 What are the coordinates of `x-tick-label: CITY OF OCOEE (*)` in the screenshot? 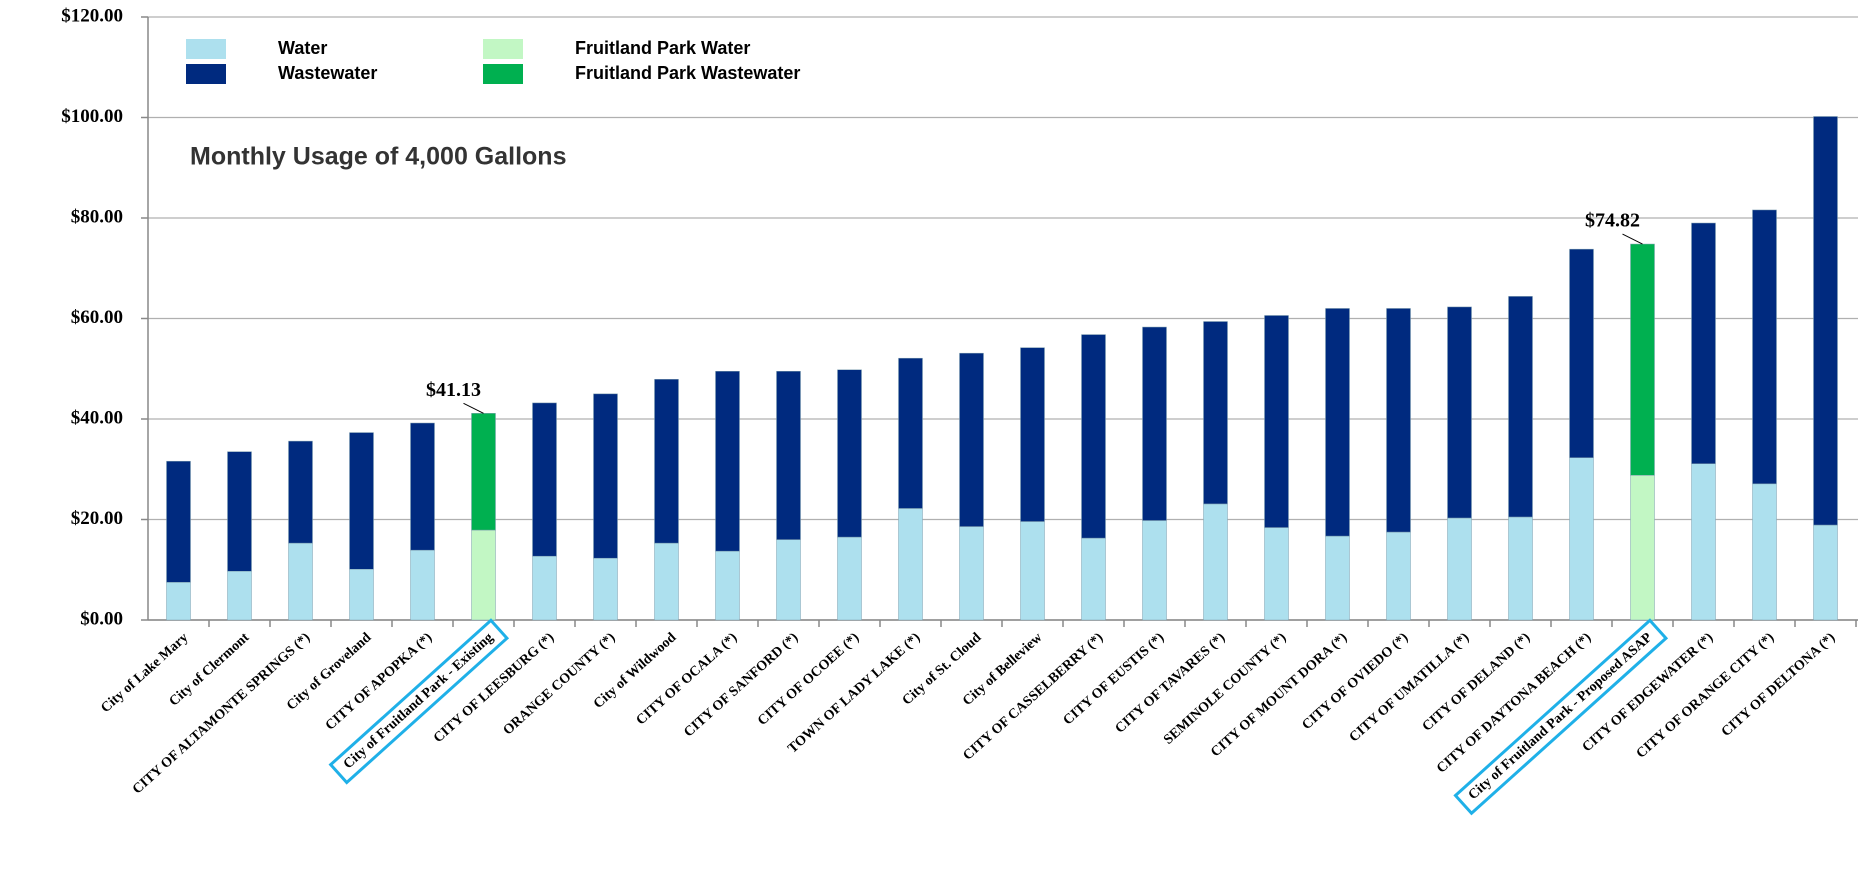 It's located at (808, 679).